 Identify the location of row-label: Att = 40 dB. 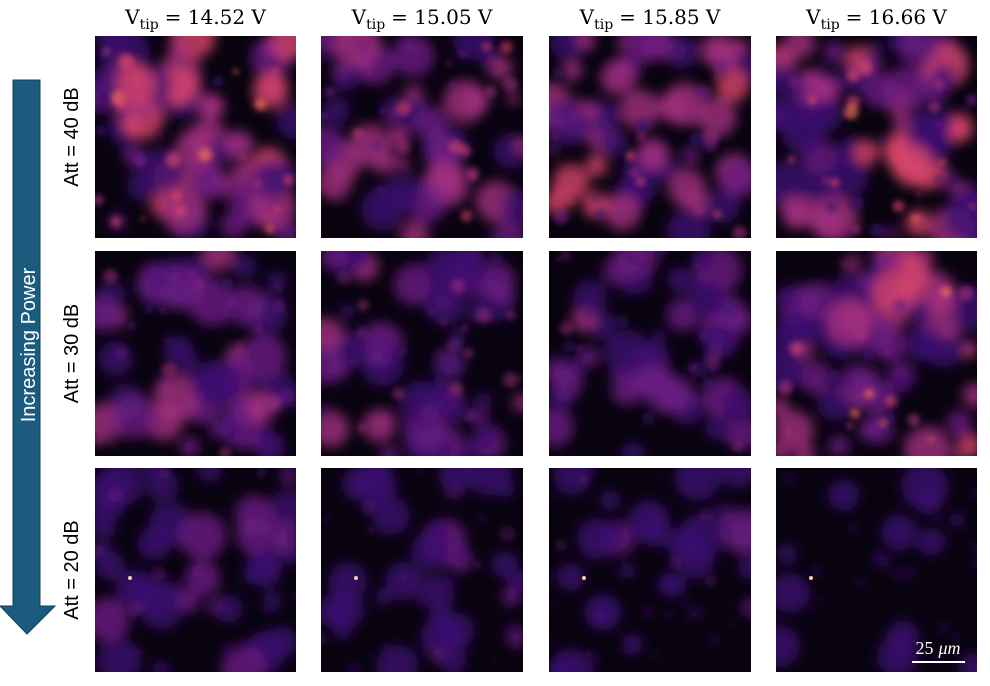
(72, 137).